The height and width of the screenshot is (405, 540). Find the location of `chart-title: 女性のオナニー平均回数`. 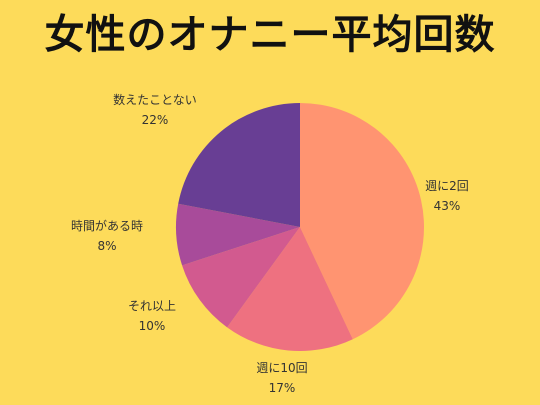

chart-title: 女性のオナニー平均回数 is located at coordinates (270, 35).